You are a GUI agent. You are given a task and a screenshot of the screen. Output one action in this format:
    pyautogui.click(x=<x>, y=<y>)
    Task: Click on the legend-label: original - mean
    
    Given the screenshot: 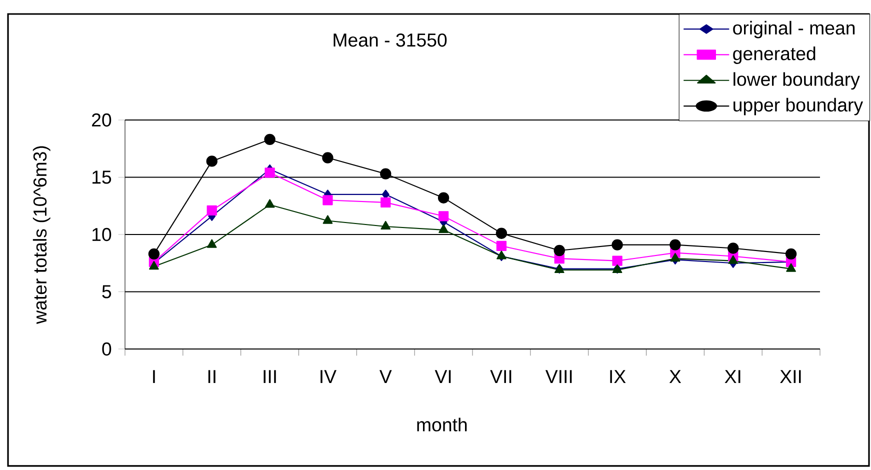 What is the action you would take?
    pyautogui.click(x=794, y=29)
    